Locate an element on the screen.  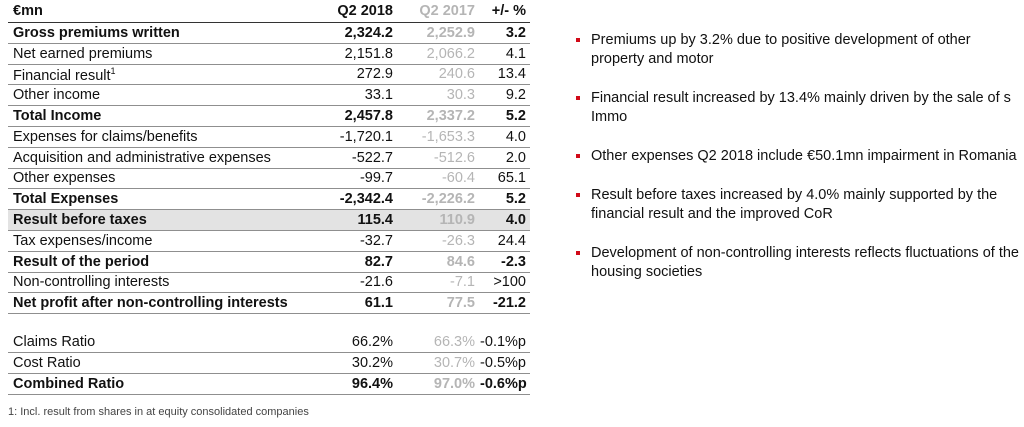
value-q2017: -26.3 is located at coordinates (458, 240).